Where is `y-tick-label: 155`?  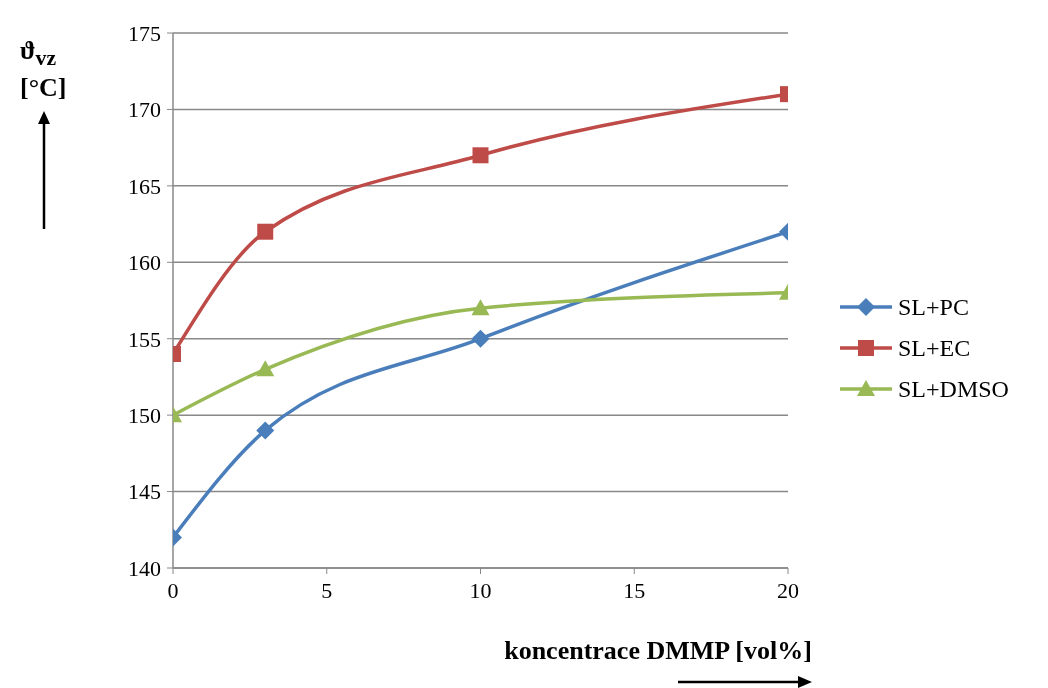 y-tick-label: 155 is located at coordinates (144, 339).